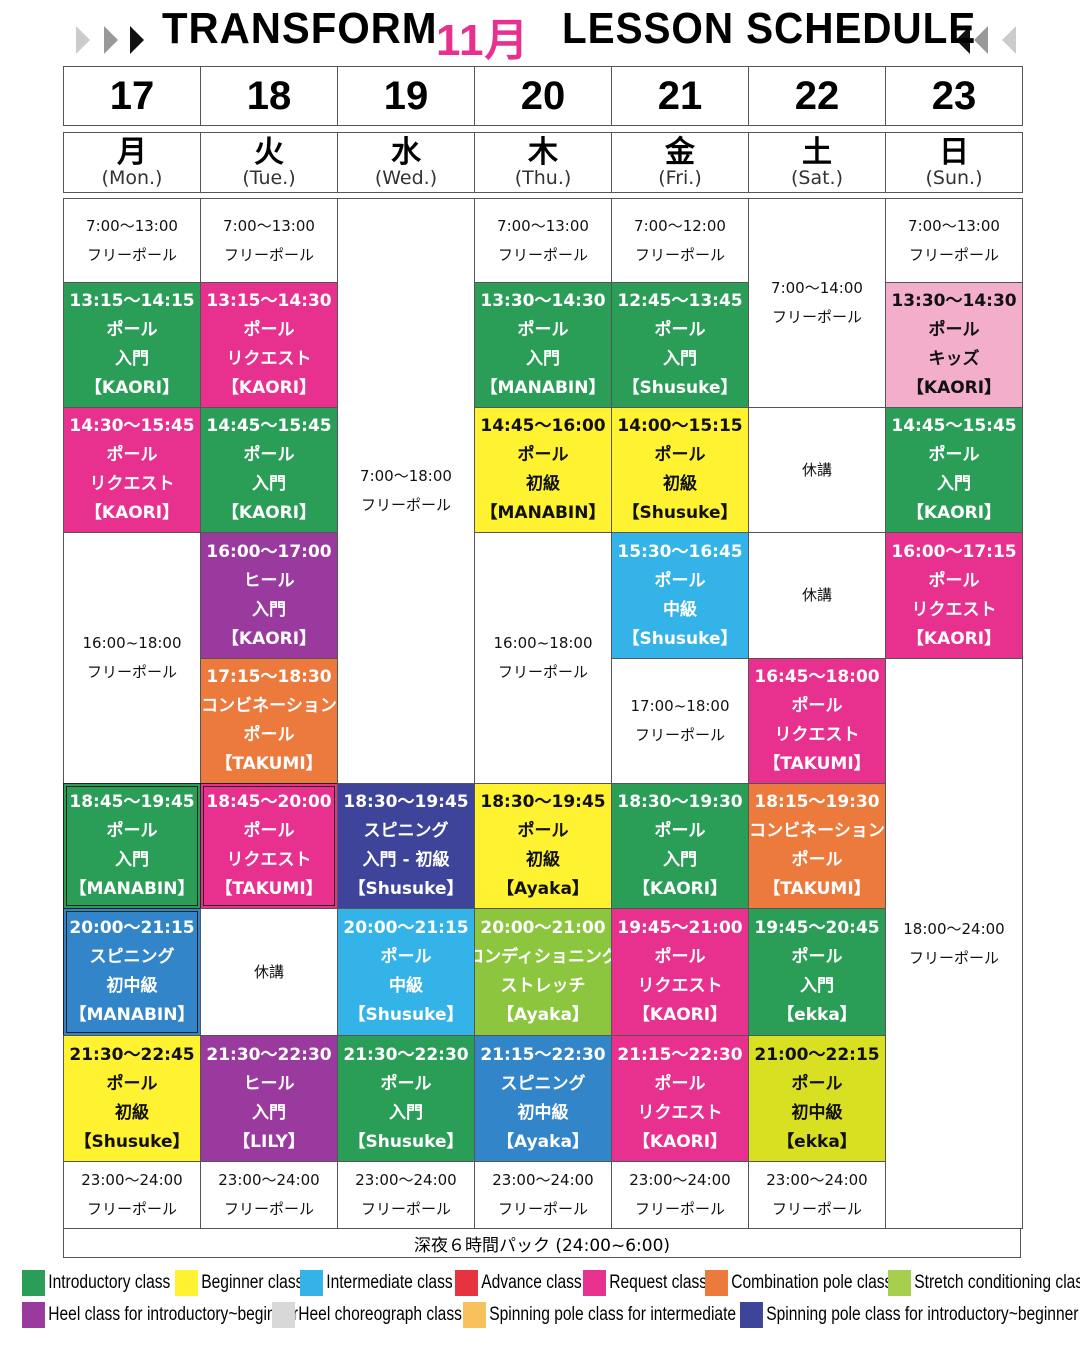 The width and height of the screenshot is (1080, 1350). I want to click on lesson-slot: 18:30〜19:45 スピニング 入門 - 初級 【Shusuke】, so click(406, 846).